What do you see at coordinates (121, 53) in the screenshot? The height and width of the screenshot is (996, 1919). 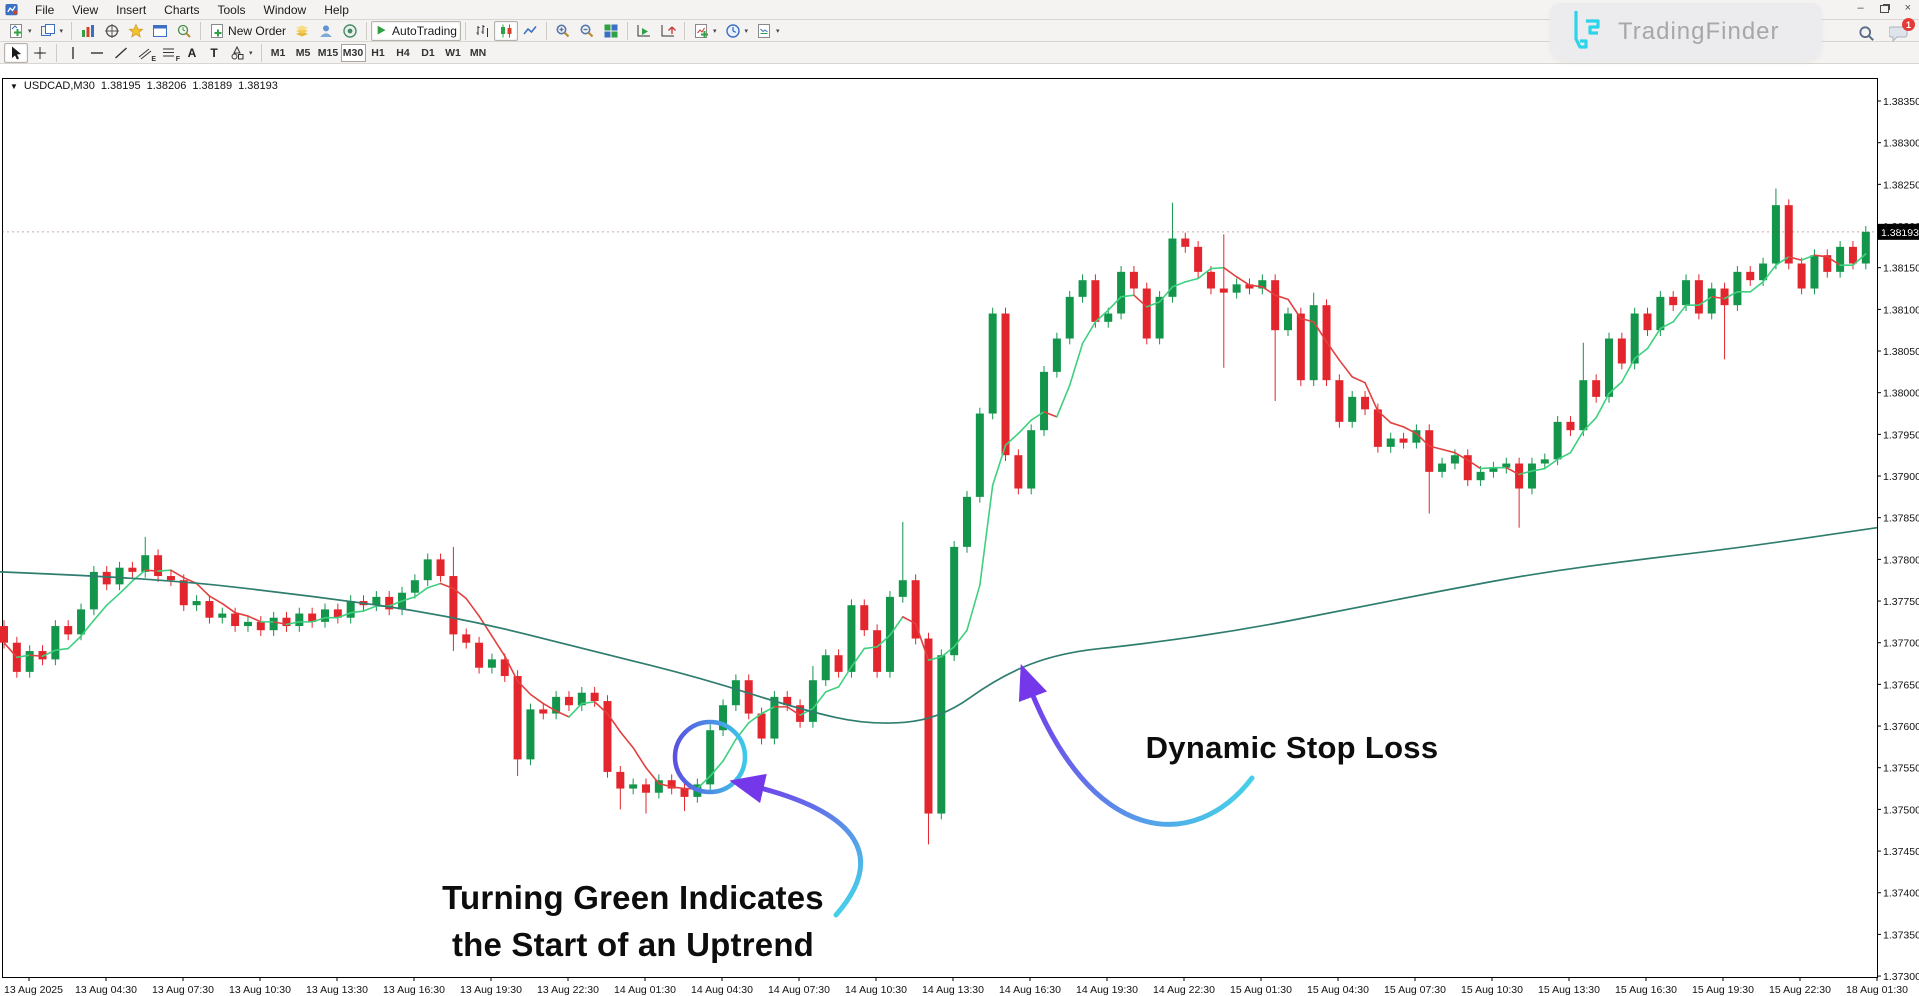 I see `trendline-icon` at bounding box center [121, 53].